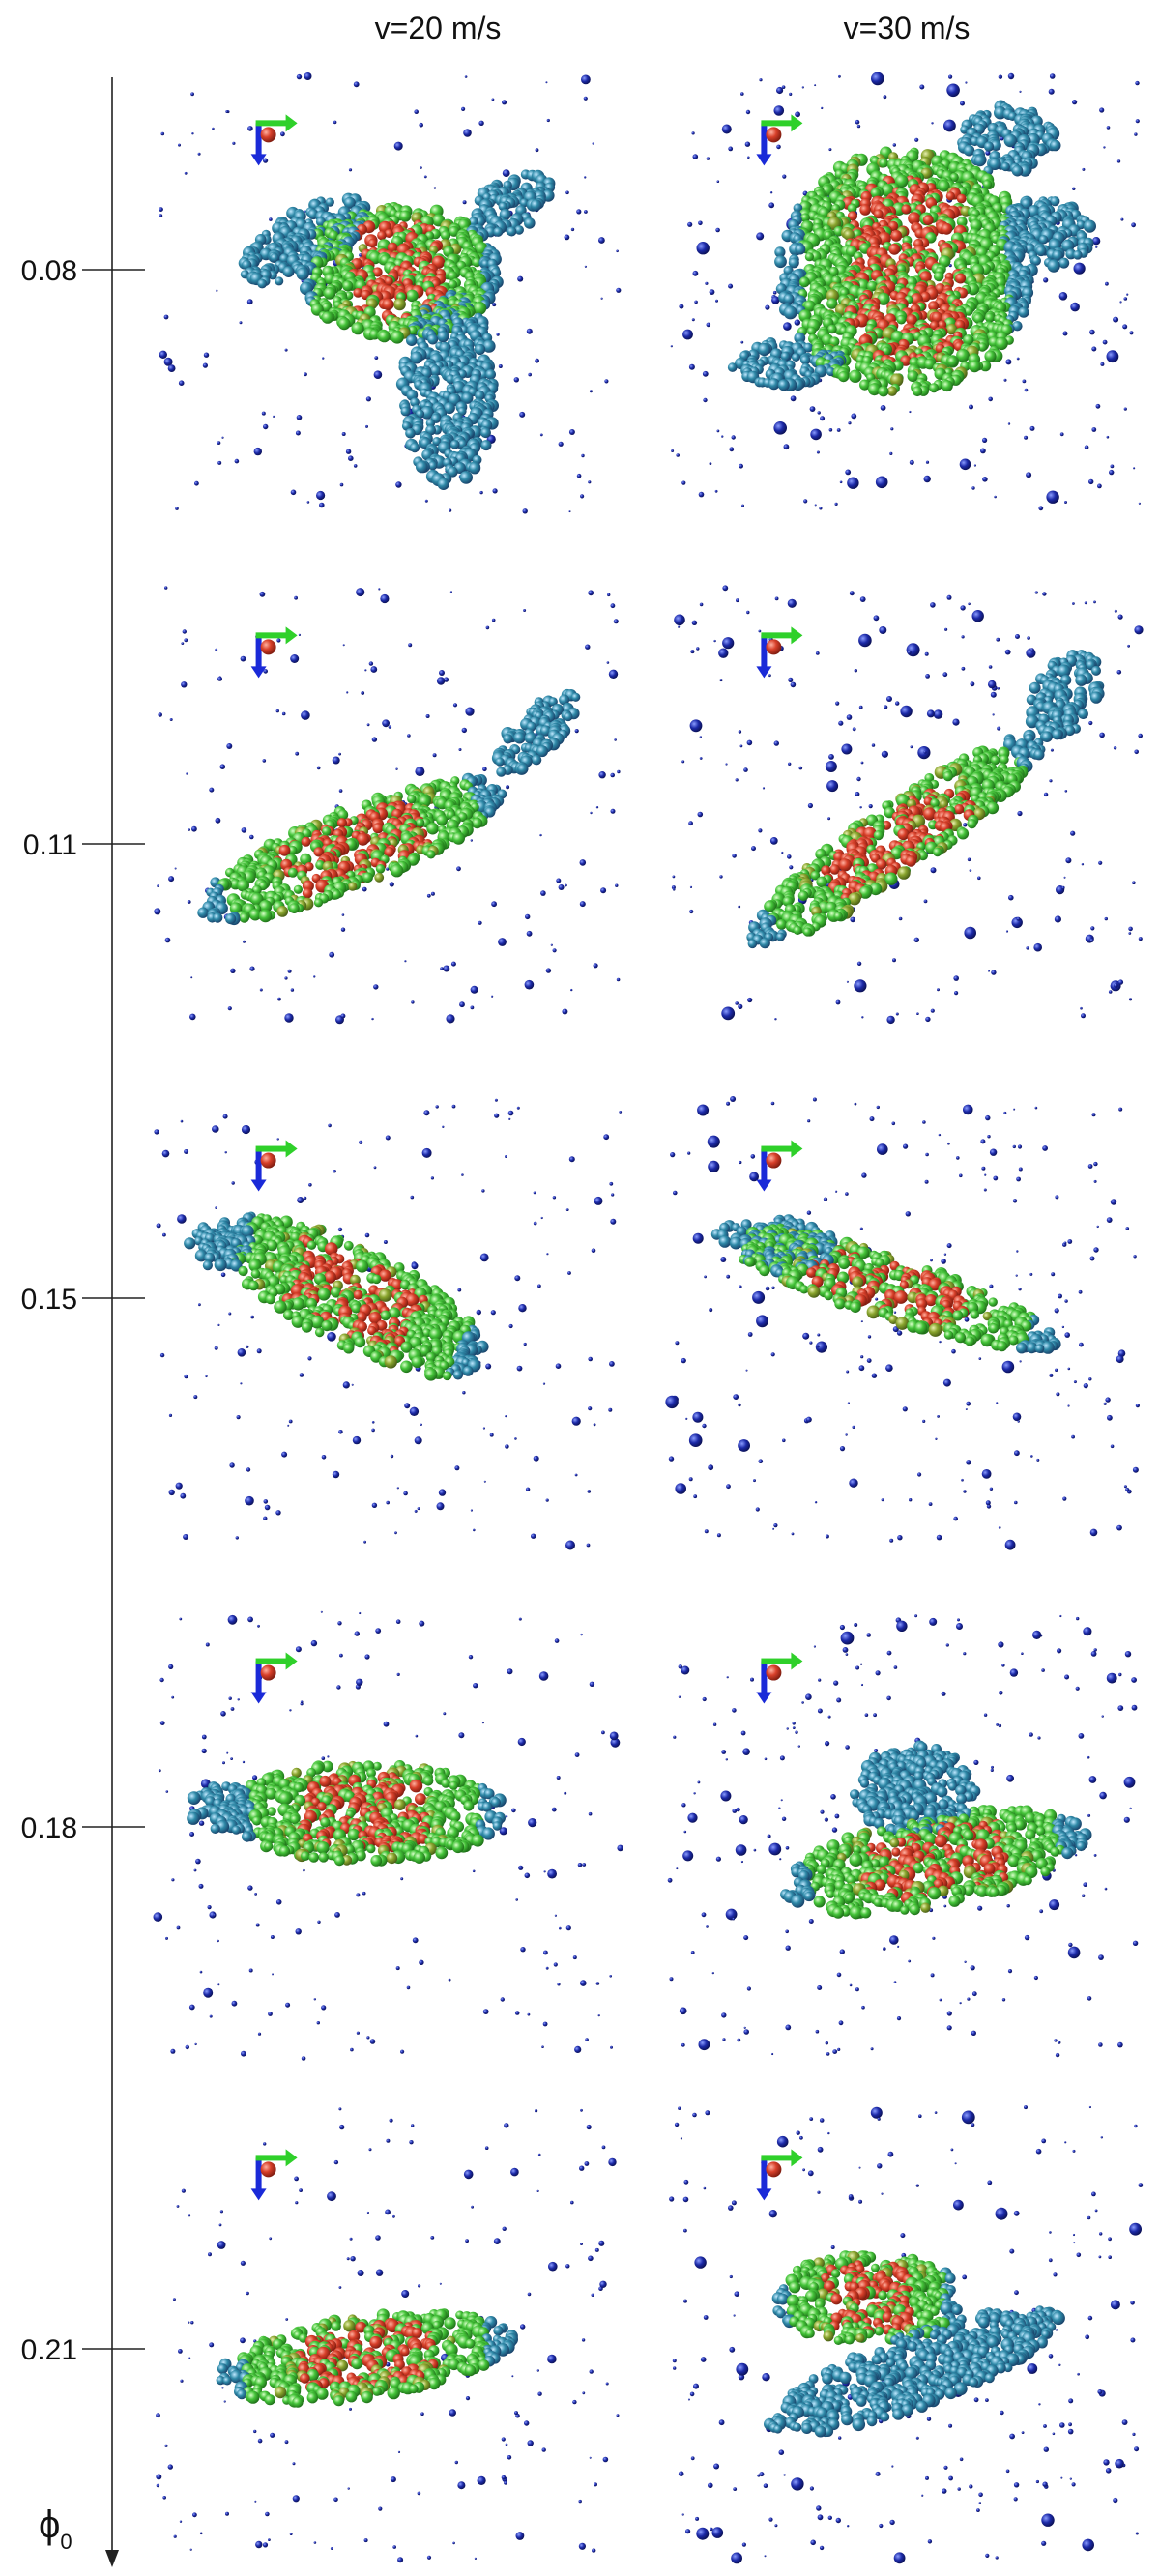  I want to click on snapshot-panel, so click(387, 805).